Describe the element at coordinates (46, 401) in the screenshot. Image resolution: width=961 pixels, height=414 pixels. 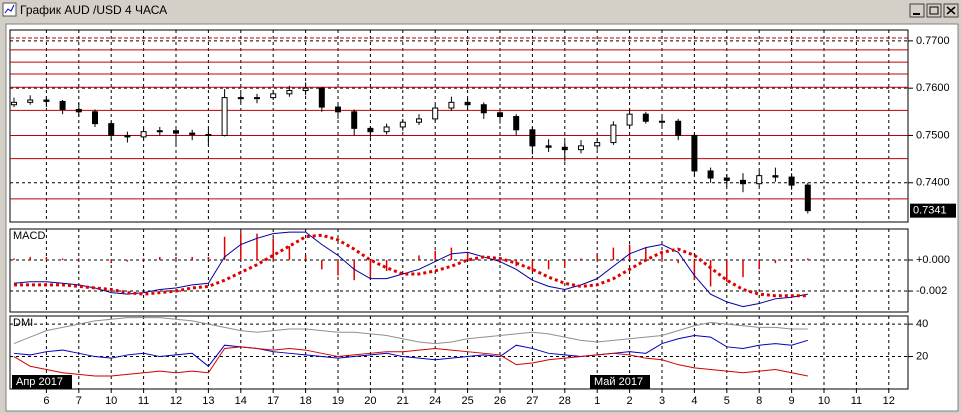
I see `x-tick-label: 6` at that location.